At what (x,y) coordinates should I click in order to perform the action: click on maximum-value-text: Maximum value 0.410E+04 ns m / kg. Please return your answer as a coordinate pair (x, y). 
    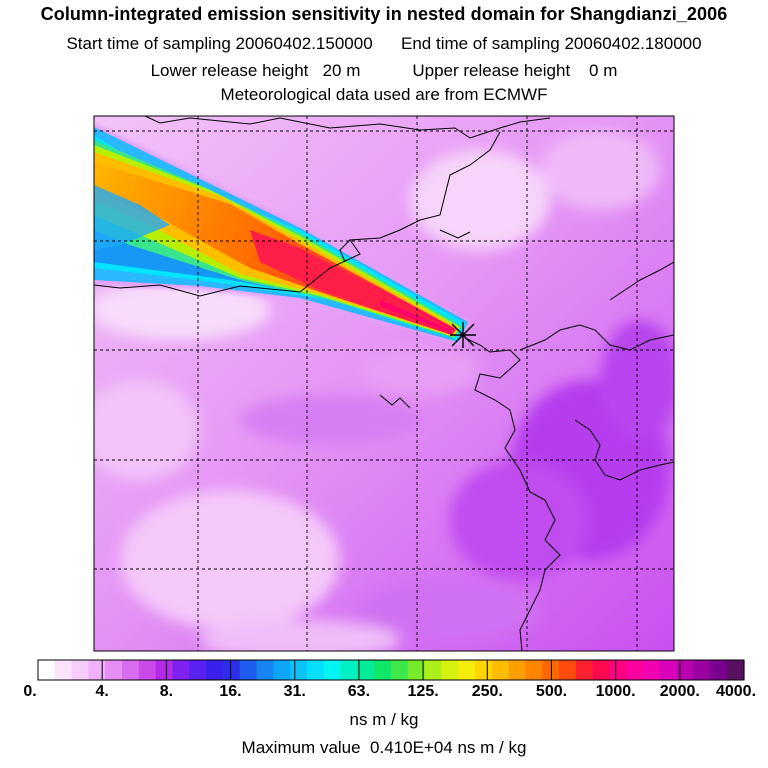
    Looking at the image, I should click on (384, 747).